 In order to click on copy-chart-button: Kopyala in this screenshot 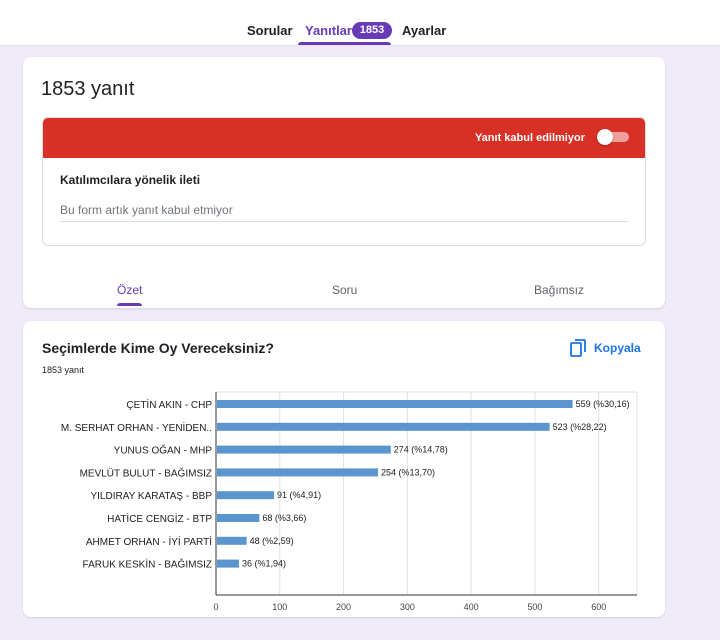, I will do `click(605, 348)`.